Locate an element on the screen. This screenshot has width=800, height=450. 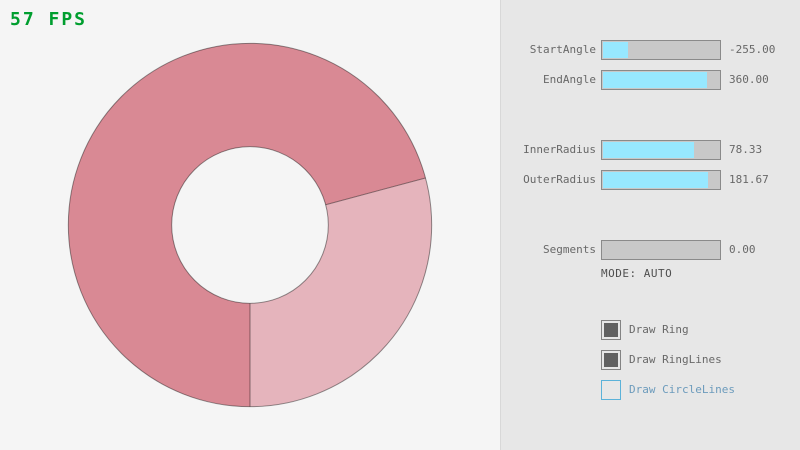
slider-value: 0.00 is located at coordinates (742, 249).